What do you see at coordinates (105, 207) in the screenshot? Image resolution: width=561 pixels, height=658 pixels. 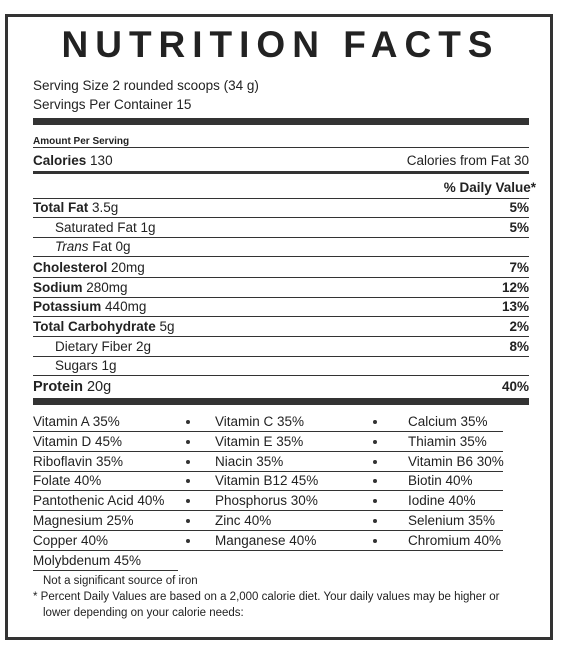 I see `nutrient-amount: 3.5g` at bounding box center [105, 207].